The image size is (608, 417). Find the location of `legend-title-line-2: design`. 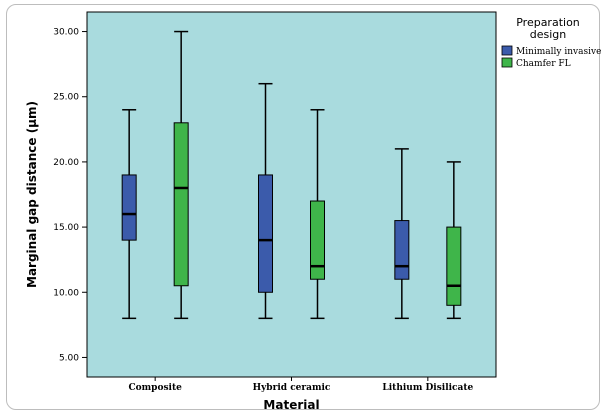

legend-title-line-2: design is located at coordinates (548, 34).